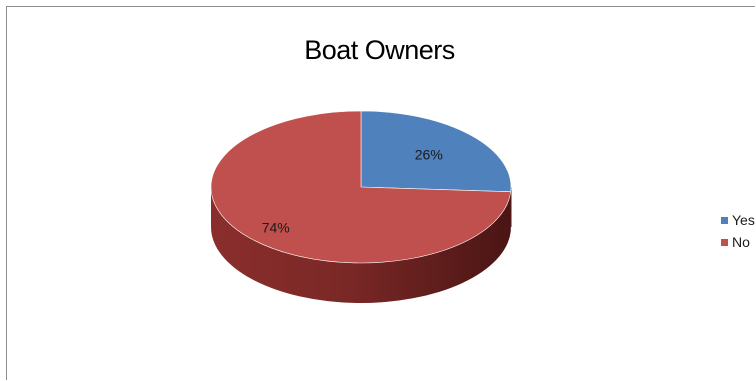 This screenshot has width=756, height=381. I want to click on legend-swatch-no, so click(724, 242).